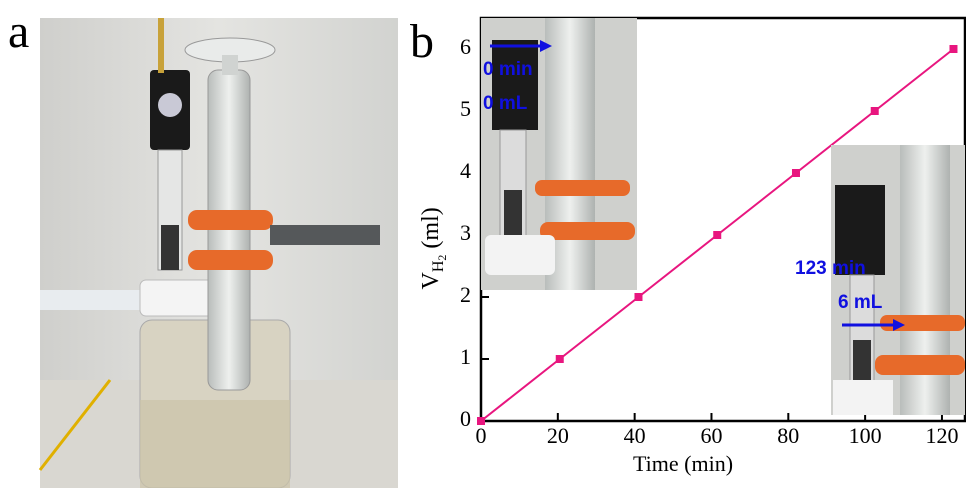 The height and width of the screenshot is (493, 966). Describe the element at coordinates (18, 31) in the screenshot. I see `panel-label: a` at that location.